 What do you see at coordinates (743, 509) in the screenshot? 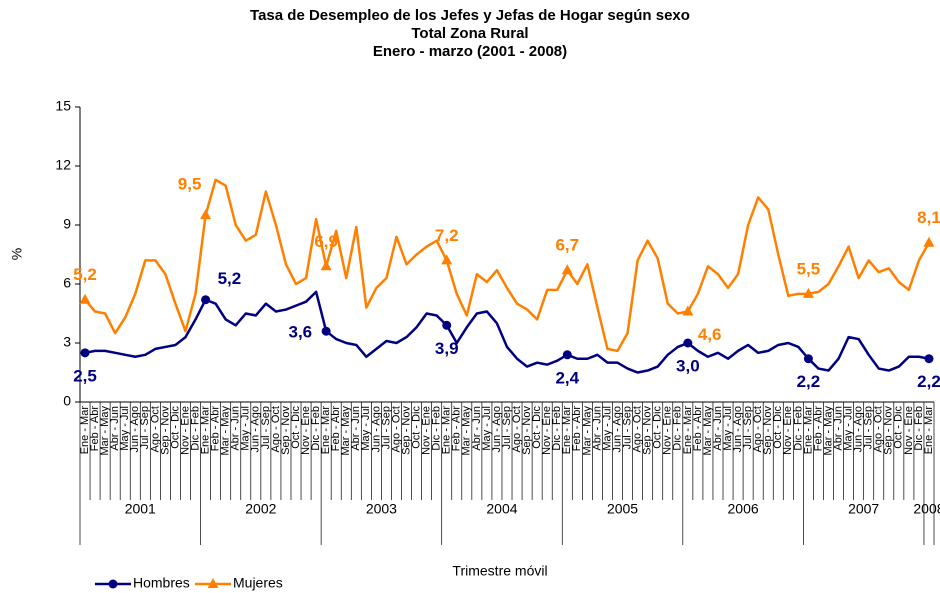
I see `group-label: 2006` at bounding box center [743, 509].